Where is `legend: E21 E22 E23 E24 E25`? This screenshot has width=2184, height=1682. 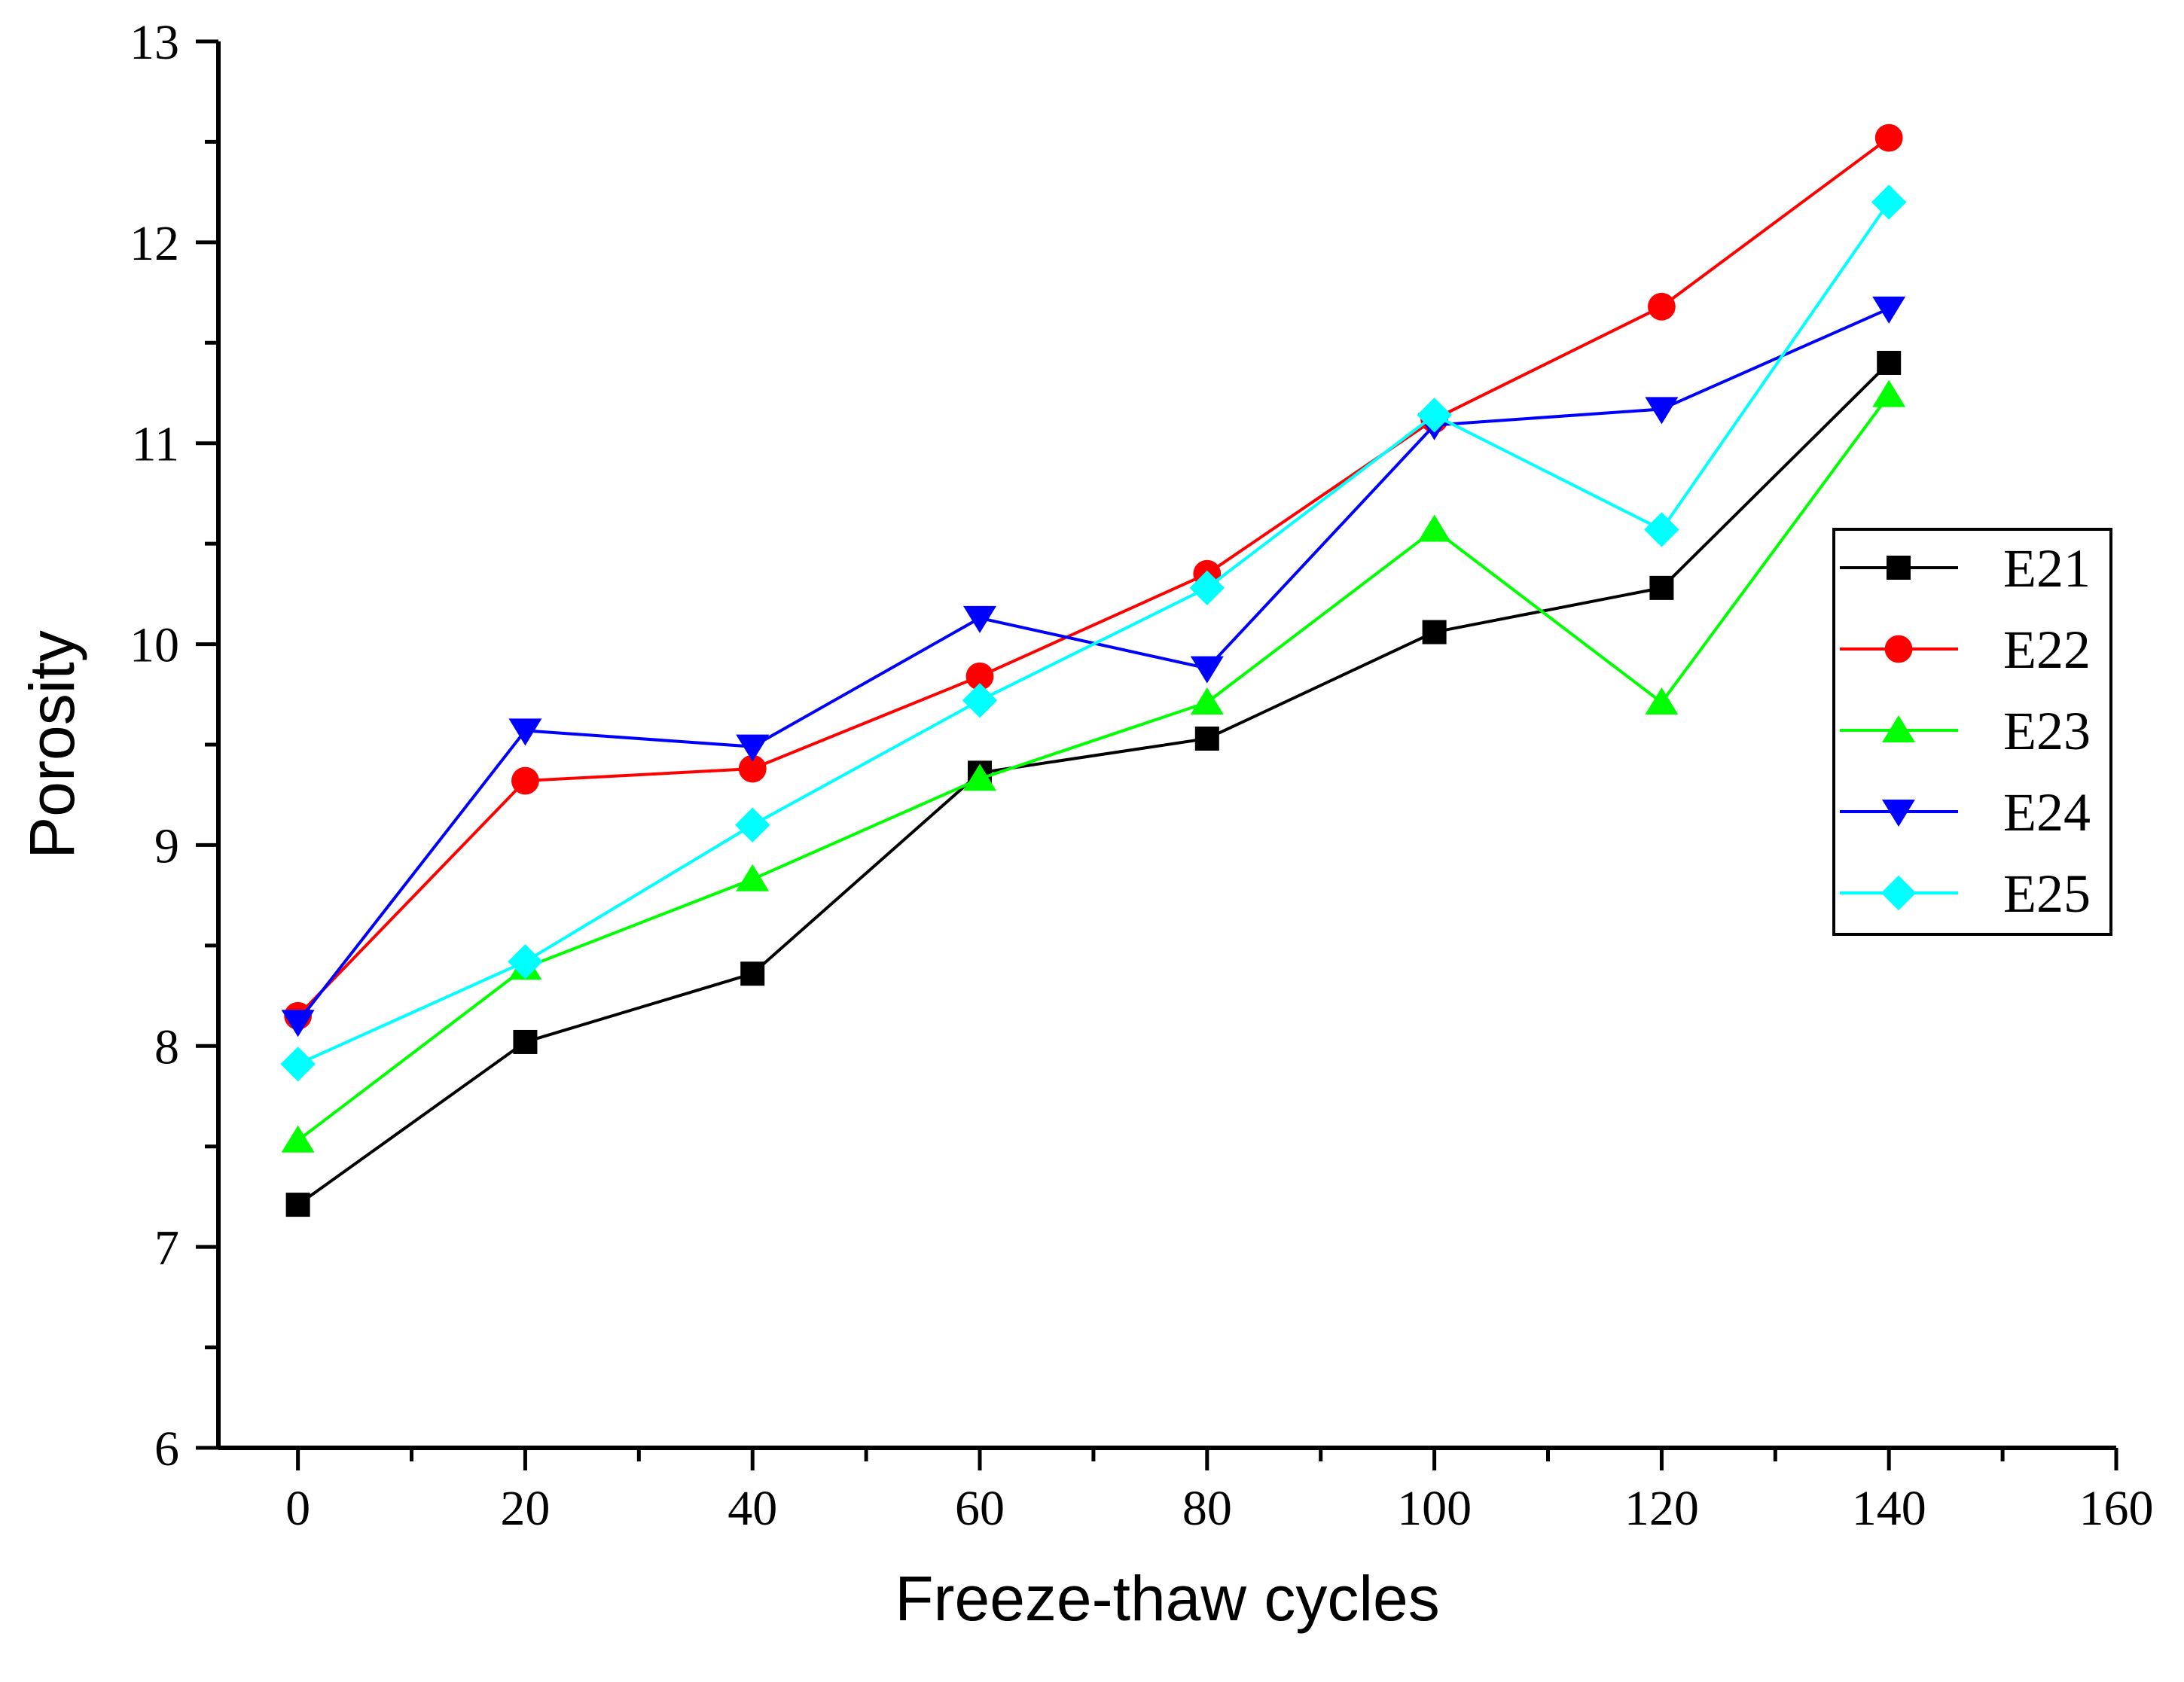
legend: E21 E22 E23 E24 E25 is located at coordinates (1972, 732).